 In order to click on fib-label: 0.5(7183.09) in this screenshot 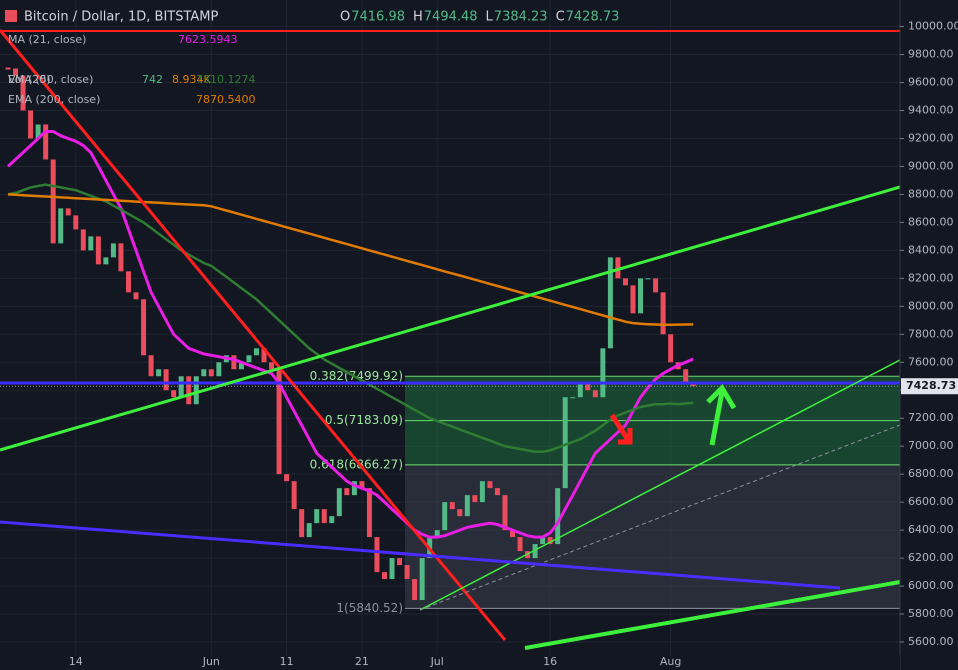, I will do `click(364, 420)`.